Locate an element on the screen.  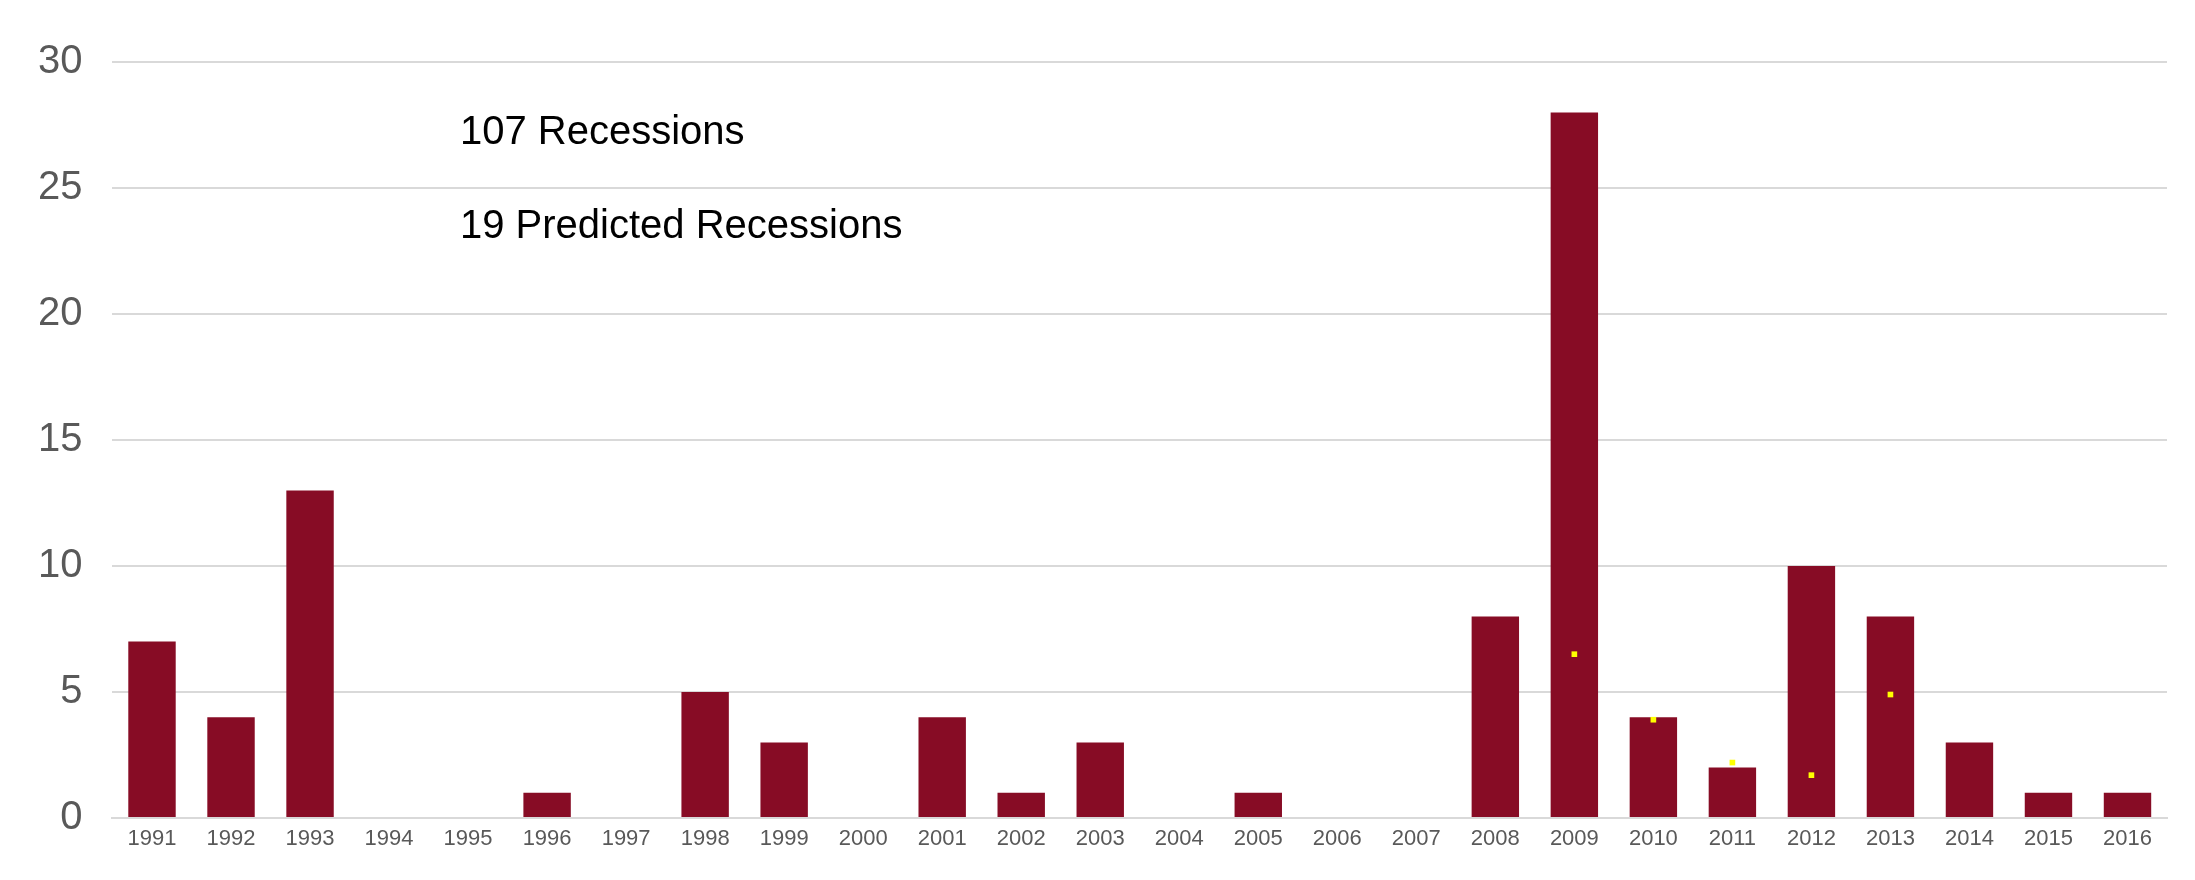
y-tick-label: 15 is located at coordinates (60, 437).